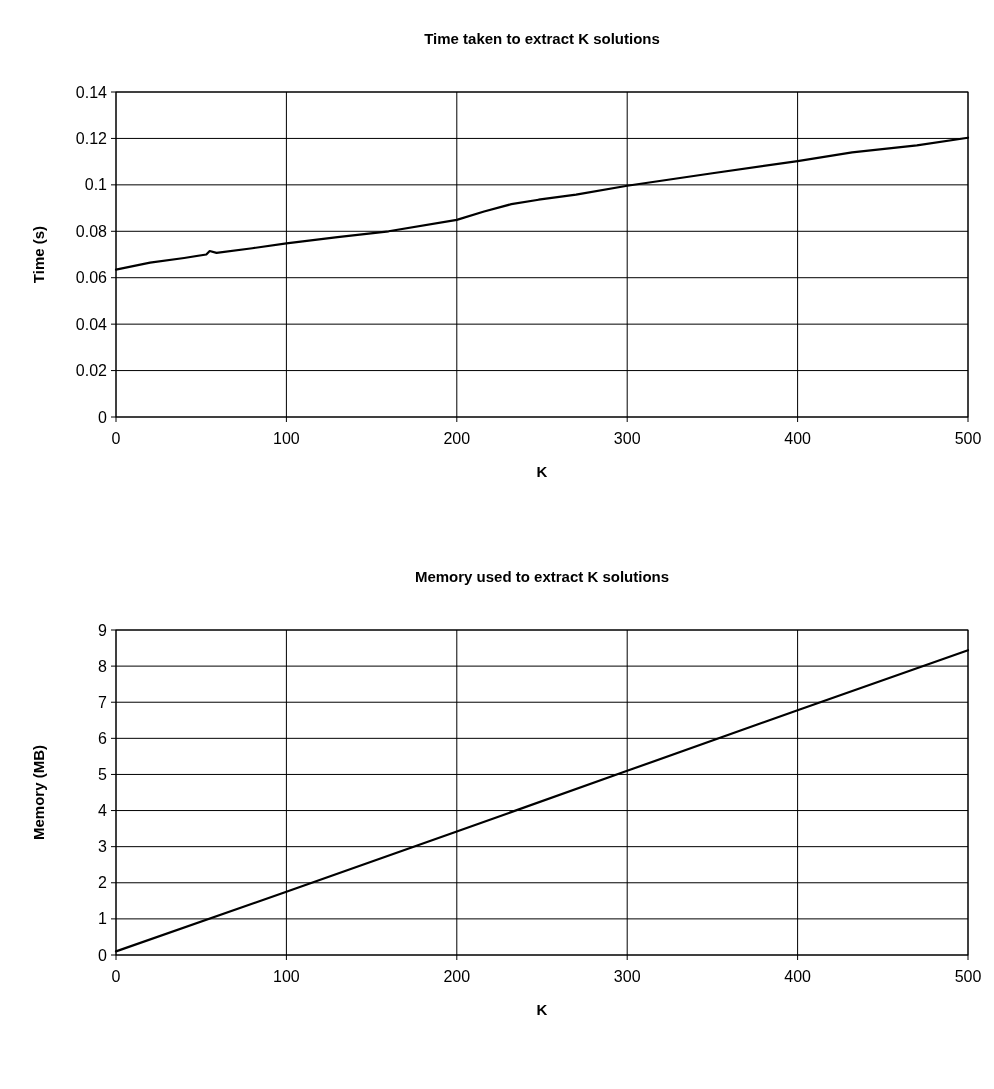 The image size is (994, 1089). I want to click on y-axis-title: Time (s), so click(38, 254).